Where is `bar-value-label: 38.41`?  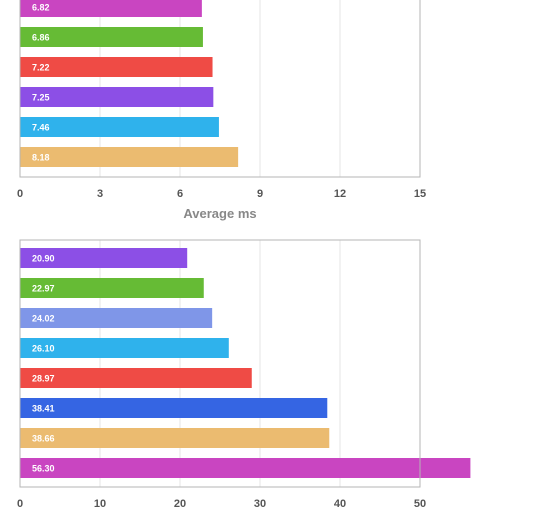
bar-value-label: 38.41 is located at coordinates (43, 409).